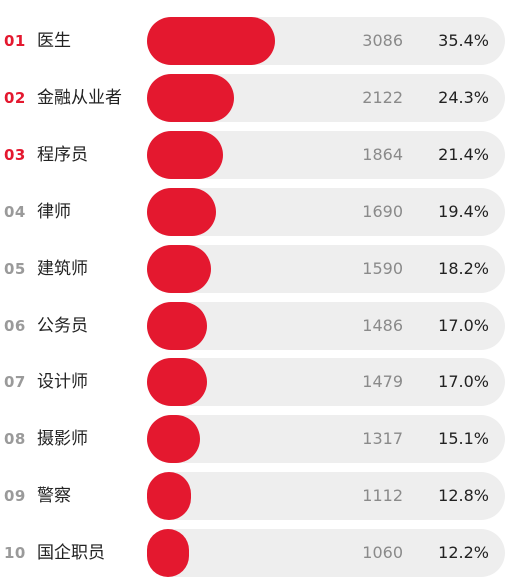 This screenshot has height=584, width=509. I want to click on category-label: 建筑师, so click(62, 268).